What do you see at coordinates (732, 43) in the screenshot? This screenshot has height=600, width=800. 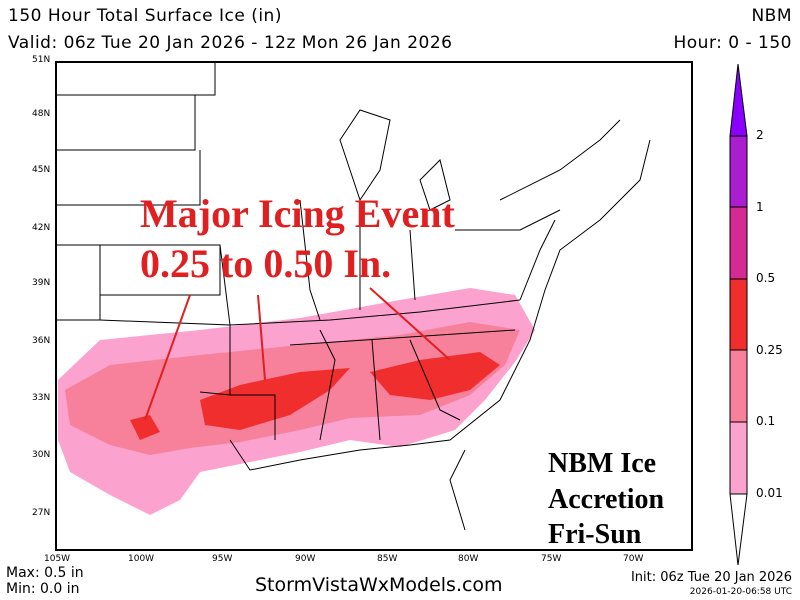 I see `forecast-hours: Hour: 0 - 150` at bounding box center [732, 43].